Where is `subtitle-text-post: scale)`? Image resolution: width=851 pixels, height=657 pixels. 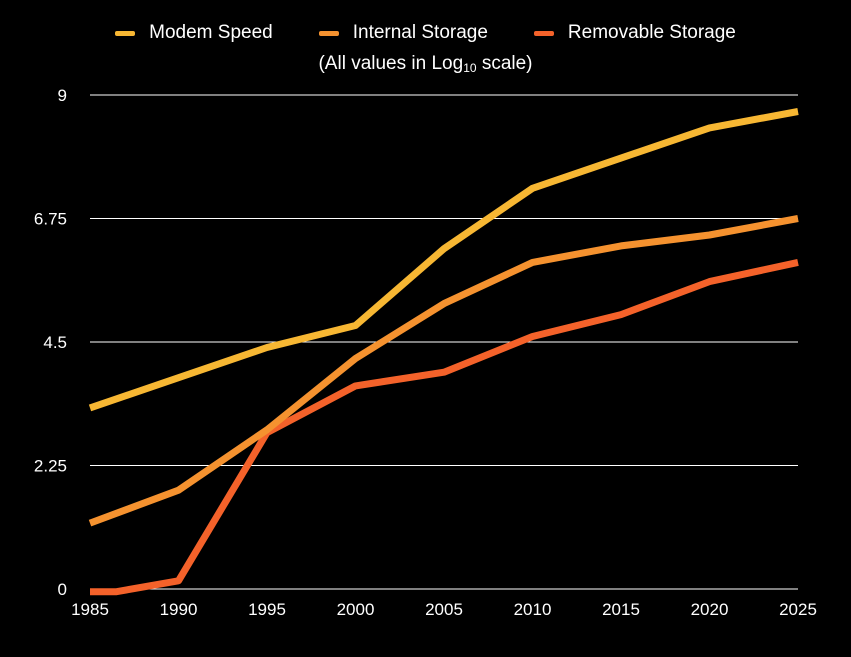 subtitle-text-post: scale) is located at coordinates (504, 63).